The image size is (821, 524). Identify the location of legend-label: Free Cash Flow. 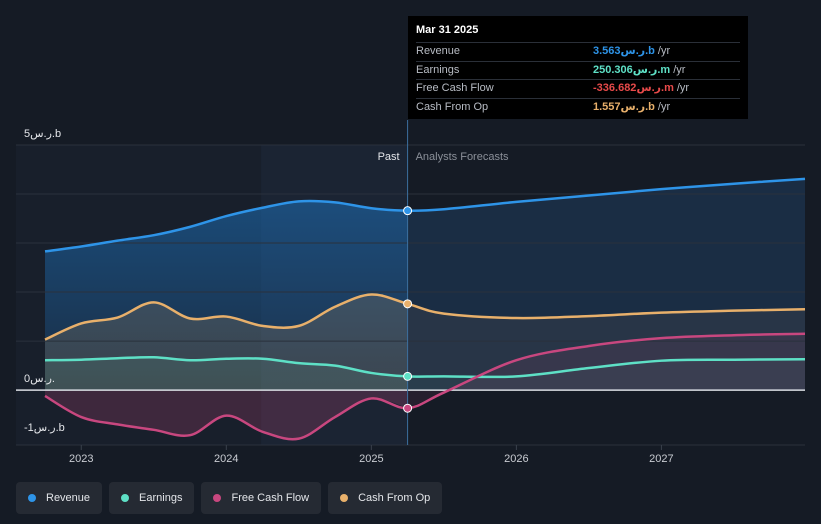
(270, 498).